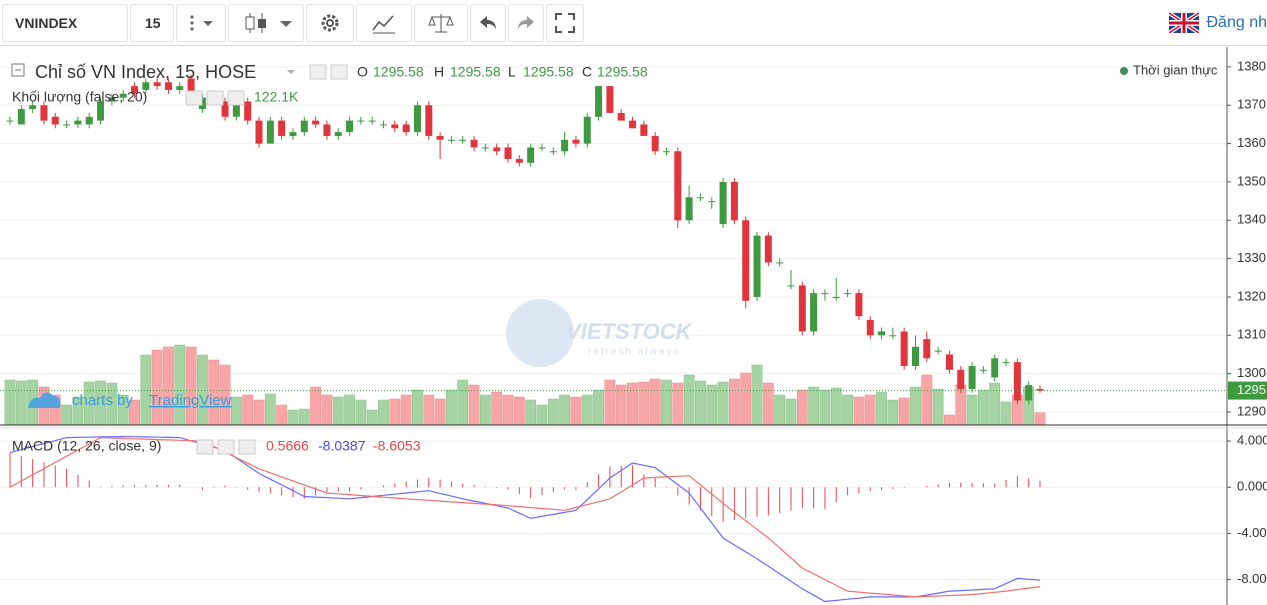 This screenshot has width=1267, height=605. I want to click on chart-title: Chỉ số VN Index, 15, HOSE, so click(145, 72).